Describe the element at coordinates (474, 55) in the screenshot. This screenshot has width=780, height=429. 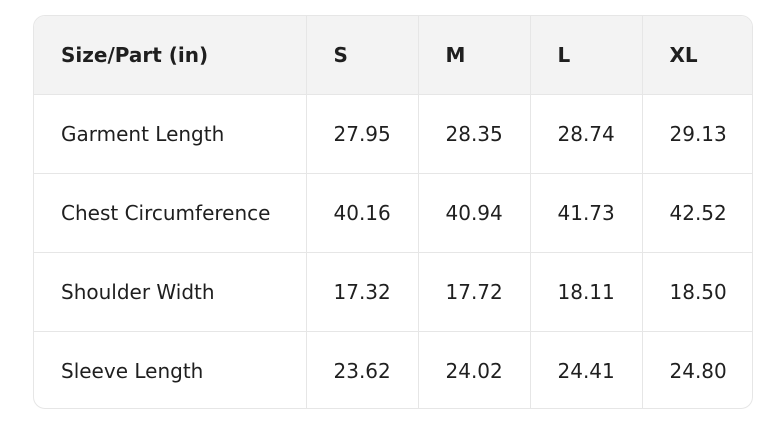
I see `header-cell: M` at that location.